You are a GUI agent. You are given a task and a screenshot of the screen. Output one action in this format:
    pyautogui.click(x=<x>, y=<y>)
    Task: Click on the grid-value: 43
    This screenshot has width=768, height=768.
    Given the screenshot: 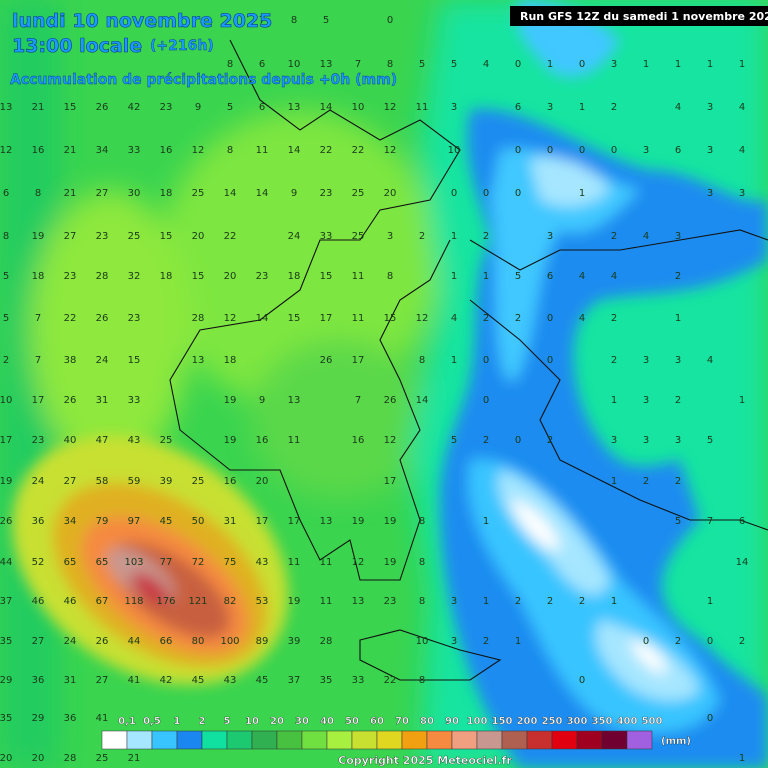 What is the action you would take?
    pyautogui.click(x=134, y=440)
    